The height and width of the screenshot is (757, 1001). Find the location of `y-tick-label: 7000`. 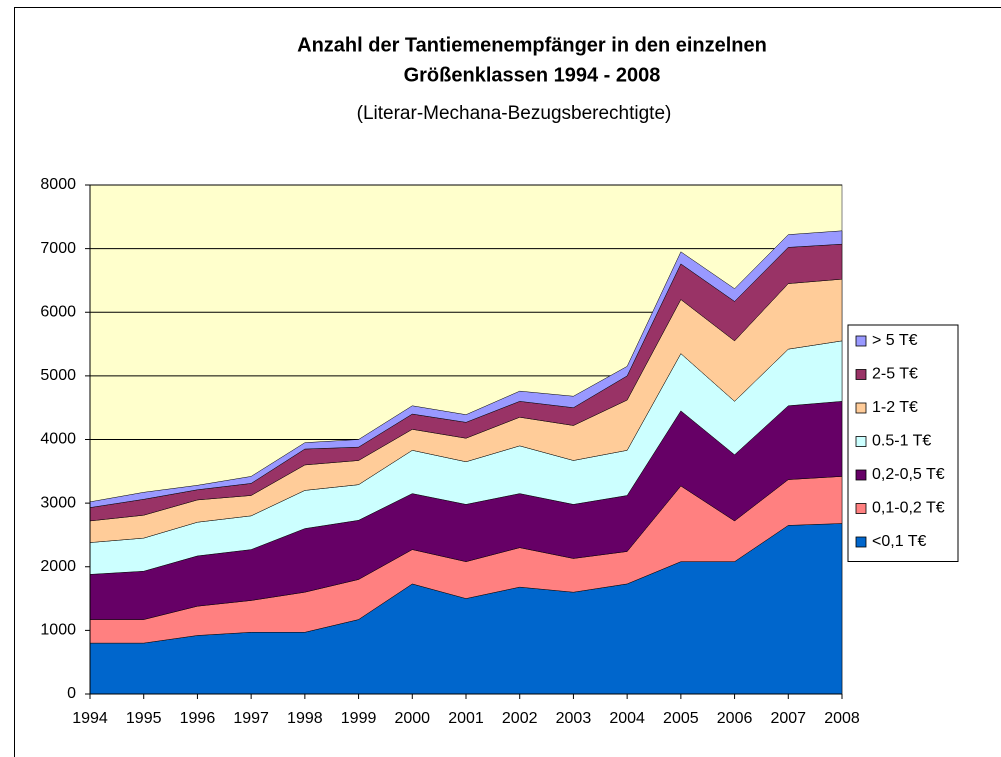

y-tick-label: 7000 is located at coordinates (58, 248).